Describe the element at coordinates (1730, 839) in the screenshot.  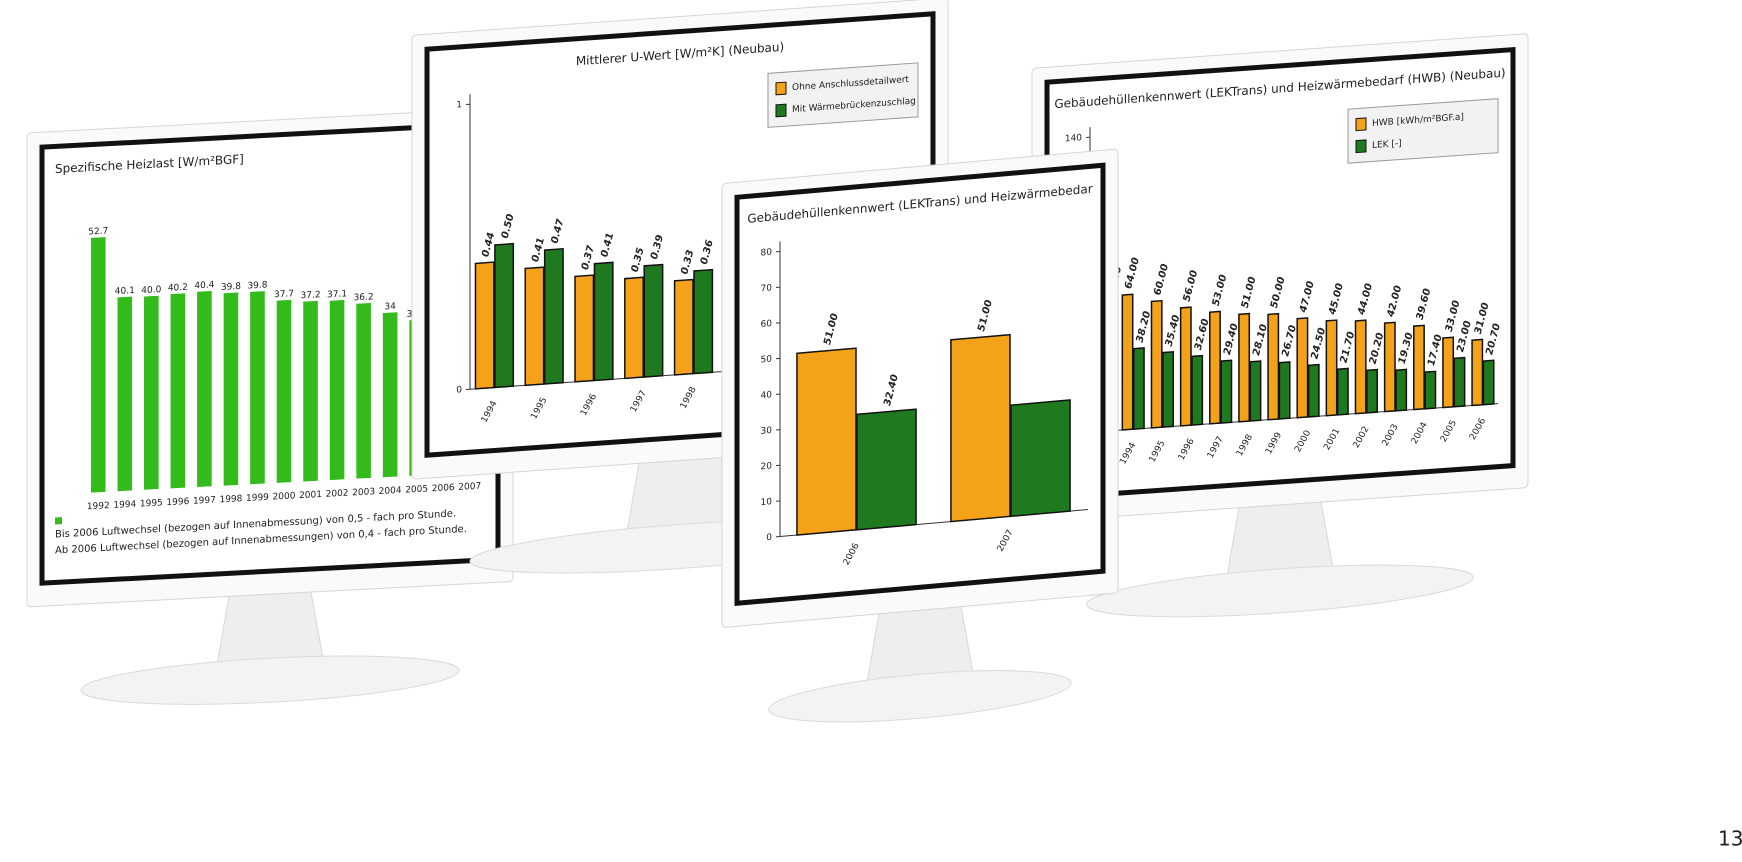
I see `page-number: 13` at that location.